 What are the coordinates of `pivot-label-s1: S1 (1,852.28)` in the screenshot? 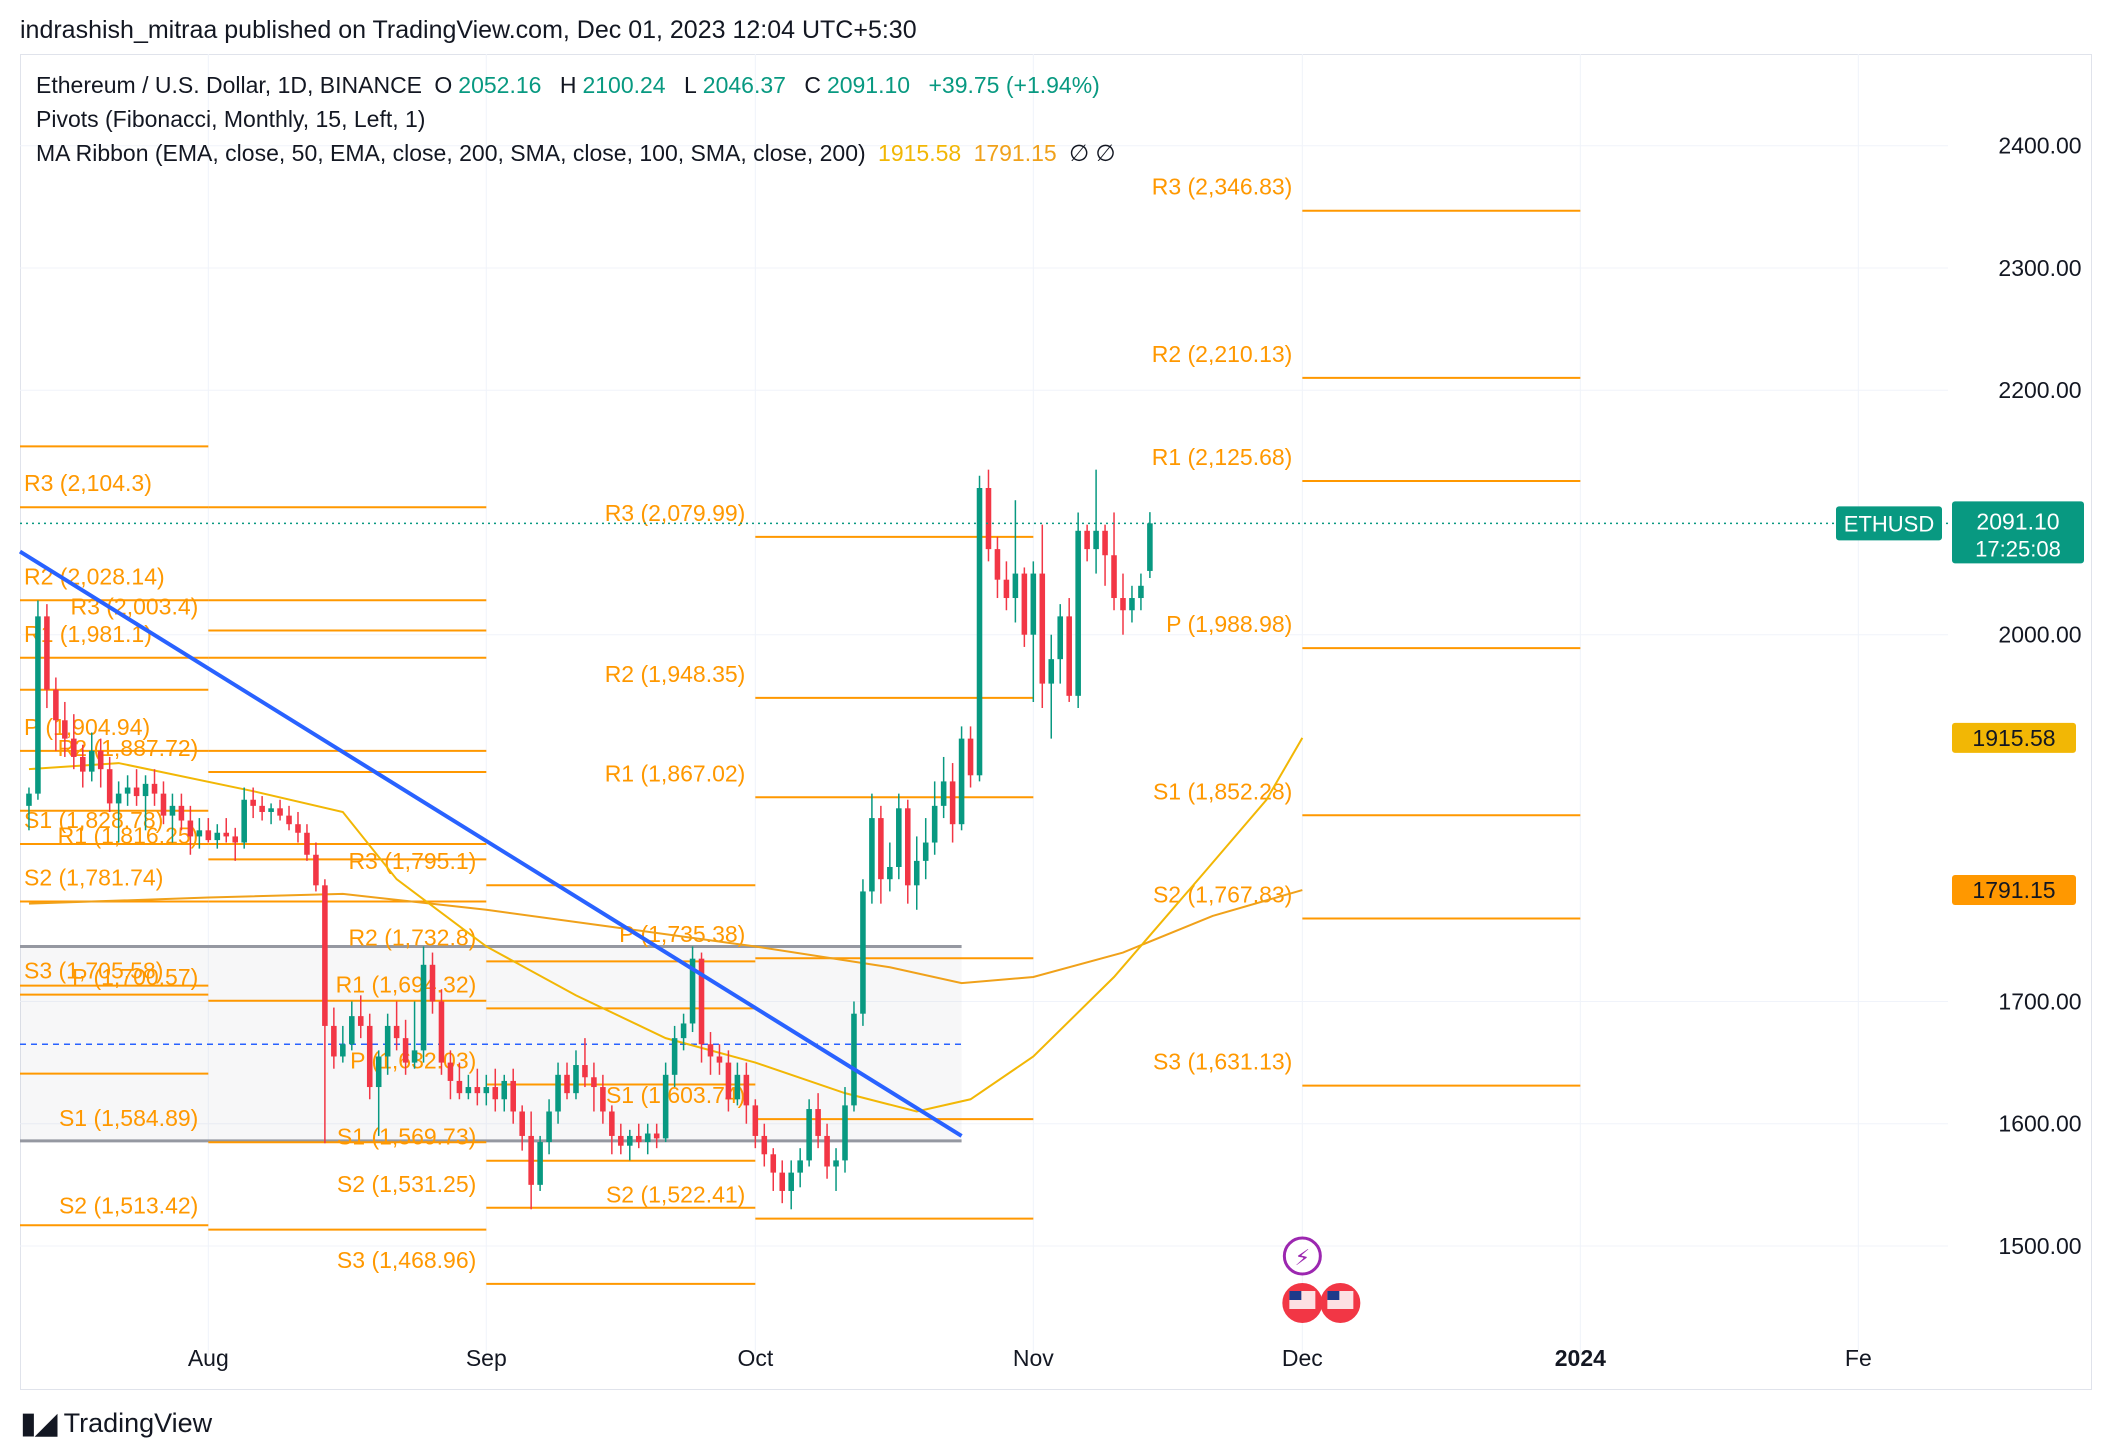 It's located at (1222, 791).